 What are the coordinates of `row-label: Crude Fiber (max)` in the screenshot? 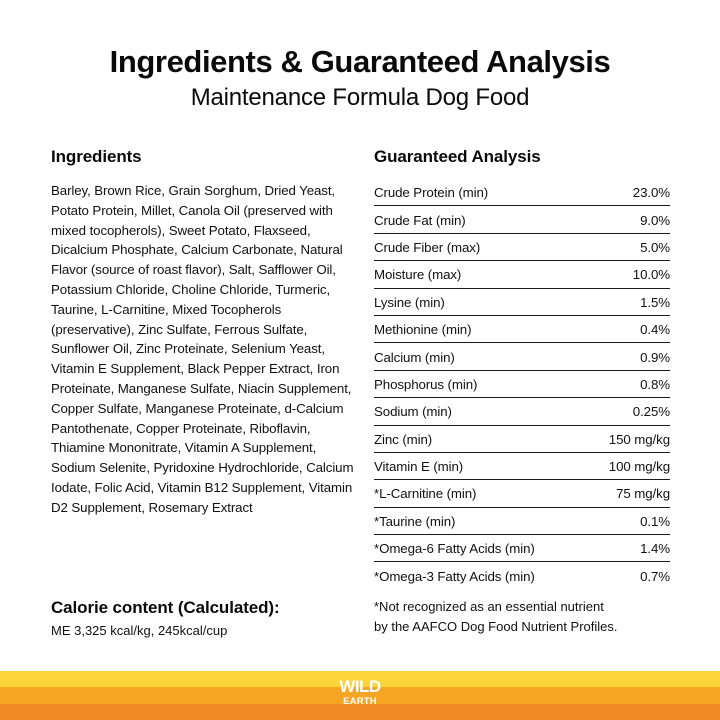 It's located at (427, 247).